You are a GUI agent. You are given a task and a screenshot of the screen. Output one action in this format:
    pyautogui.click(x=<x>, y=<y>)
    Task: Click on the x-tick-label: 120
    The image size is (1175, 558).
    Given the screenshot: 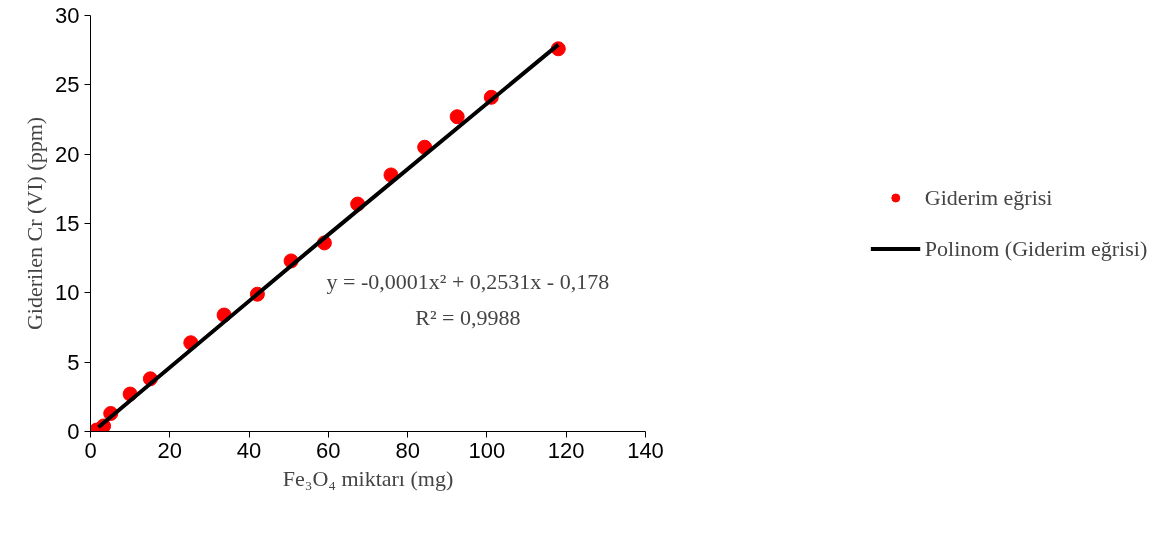 What is the action you would take?
    pyautogui.click(x=566, y=450)
    